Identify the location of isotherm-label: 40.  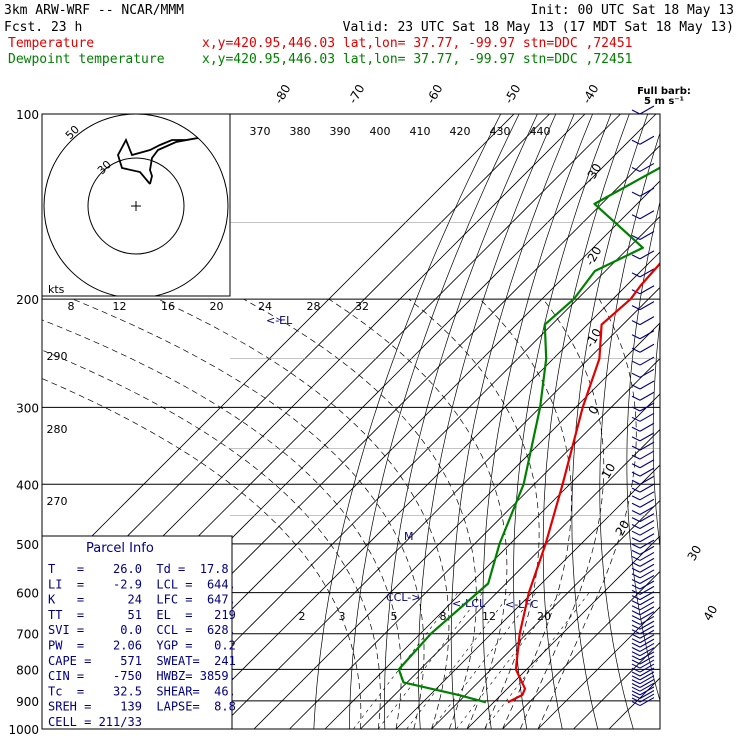
(711, 613).